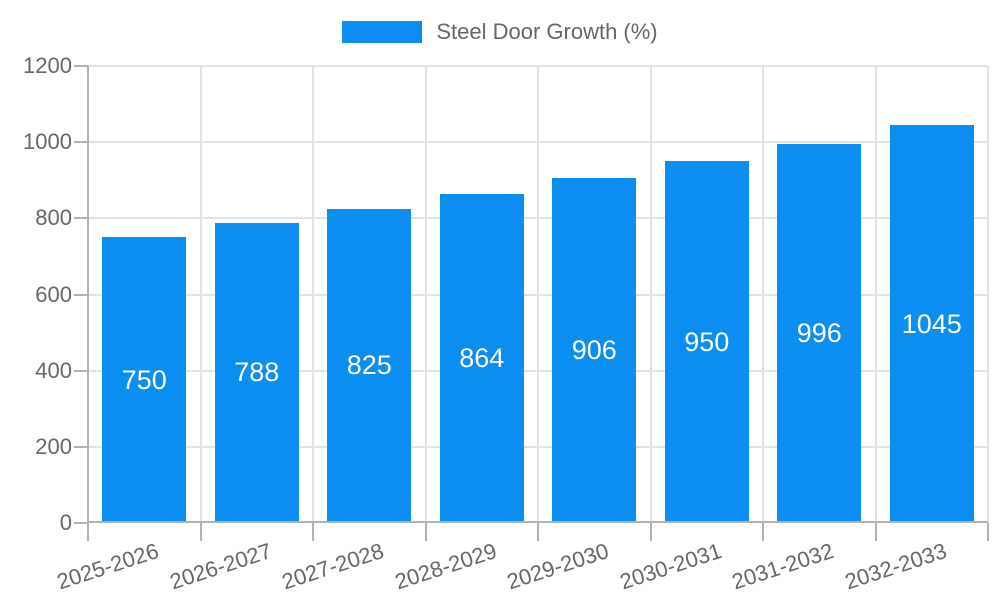 The height and width of the screenshot is (600, 1000). I want to click on bar: 1045, so click(931, 324).